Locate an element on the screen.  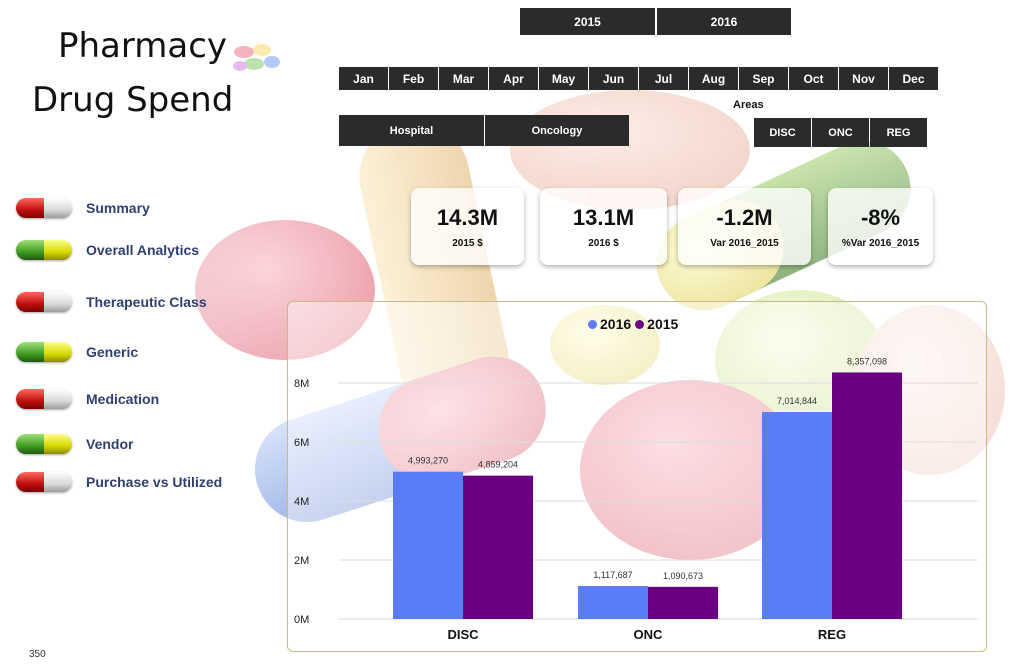
kpi-card-percent-variance: -8% %Var 2016_2015 is located at coordinates (880, 226).